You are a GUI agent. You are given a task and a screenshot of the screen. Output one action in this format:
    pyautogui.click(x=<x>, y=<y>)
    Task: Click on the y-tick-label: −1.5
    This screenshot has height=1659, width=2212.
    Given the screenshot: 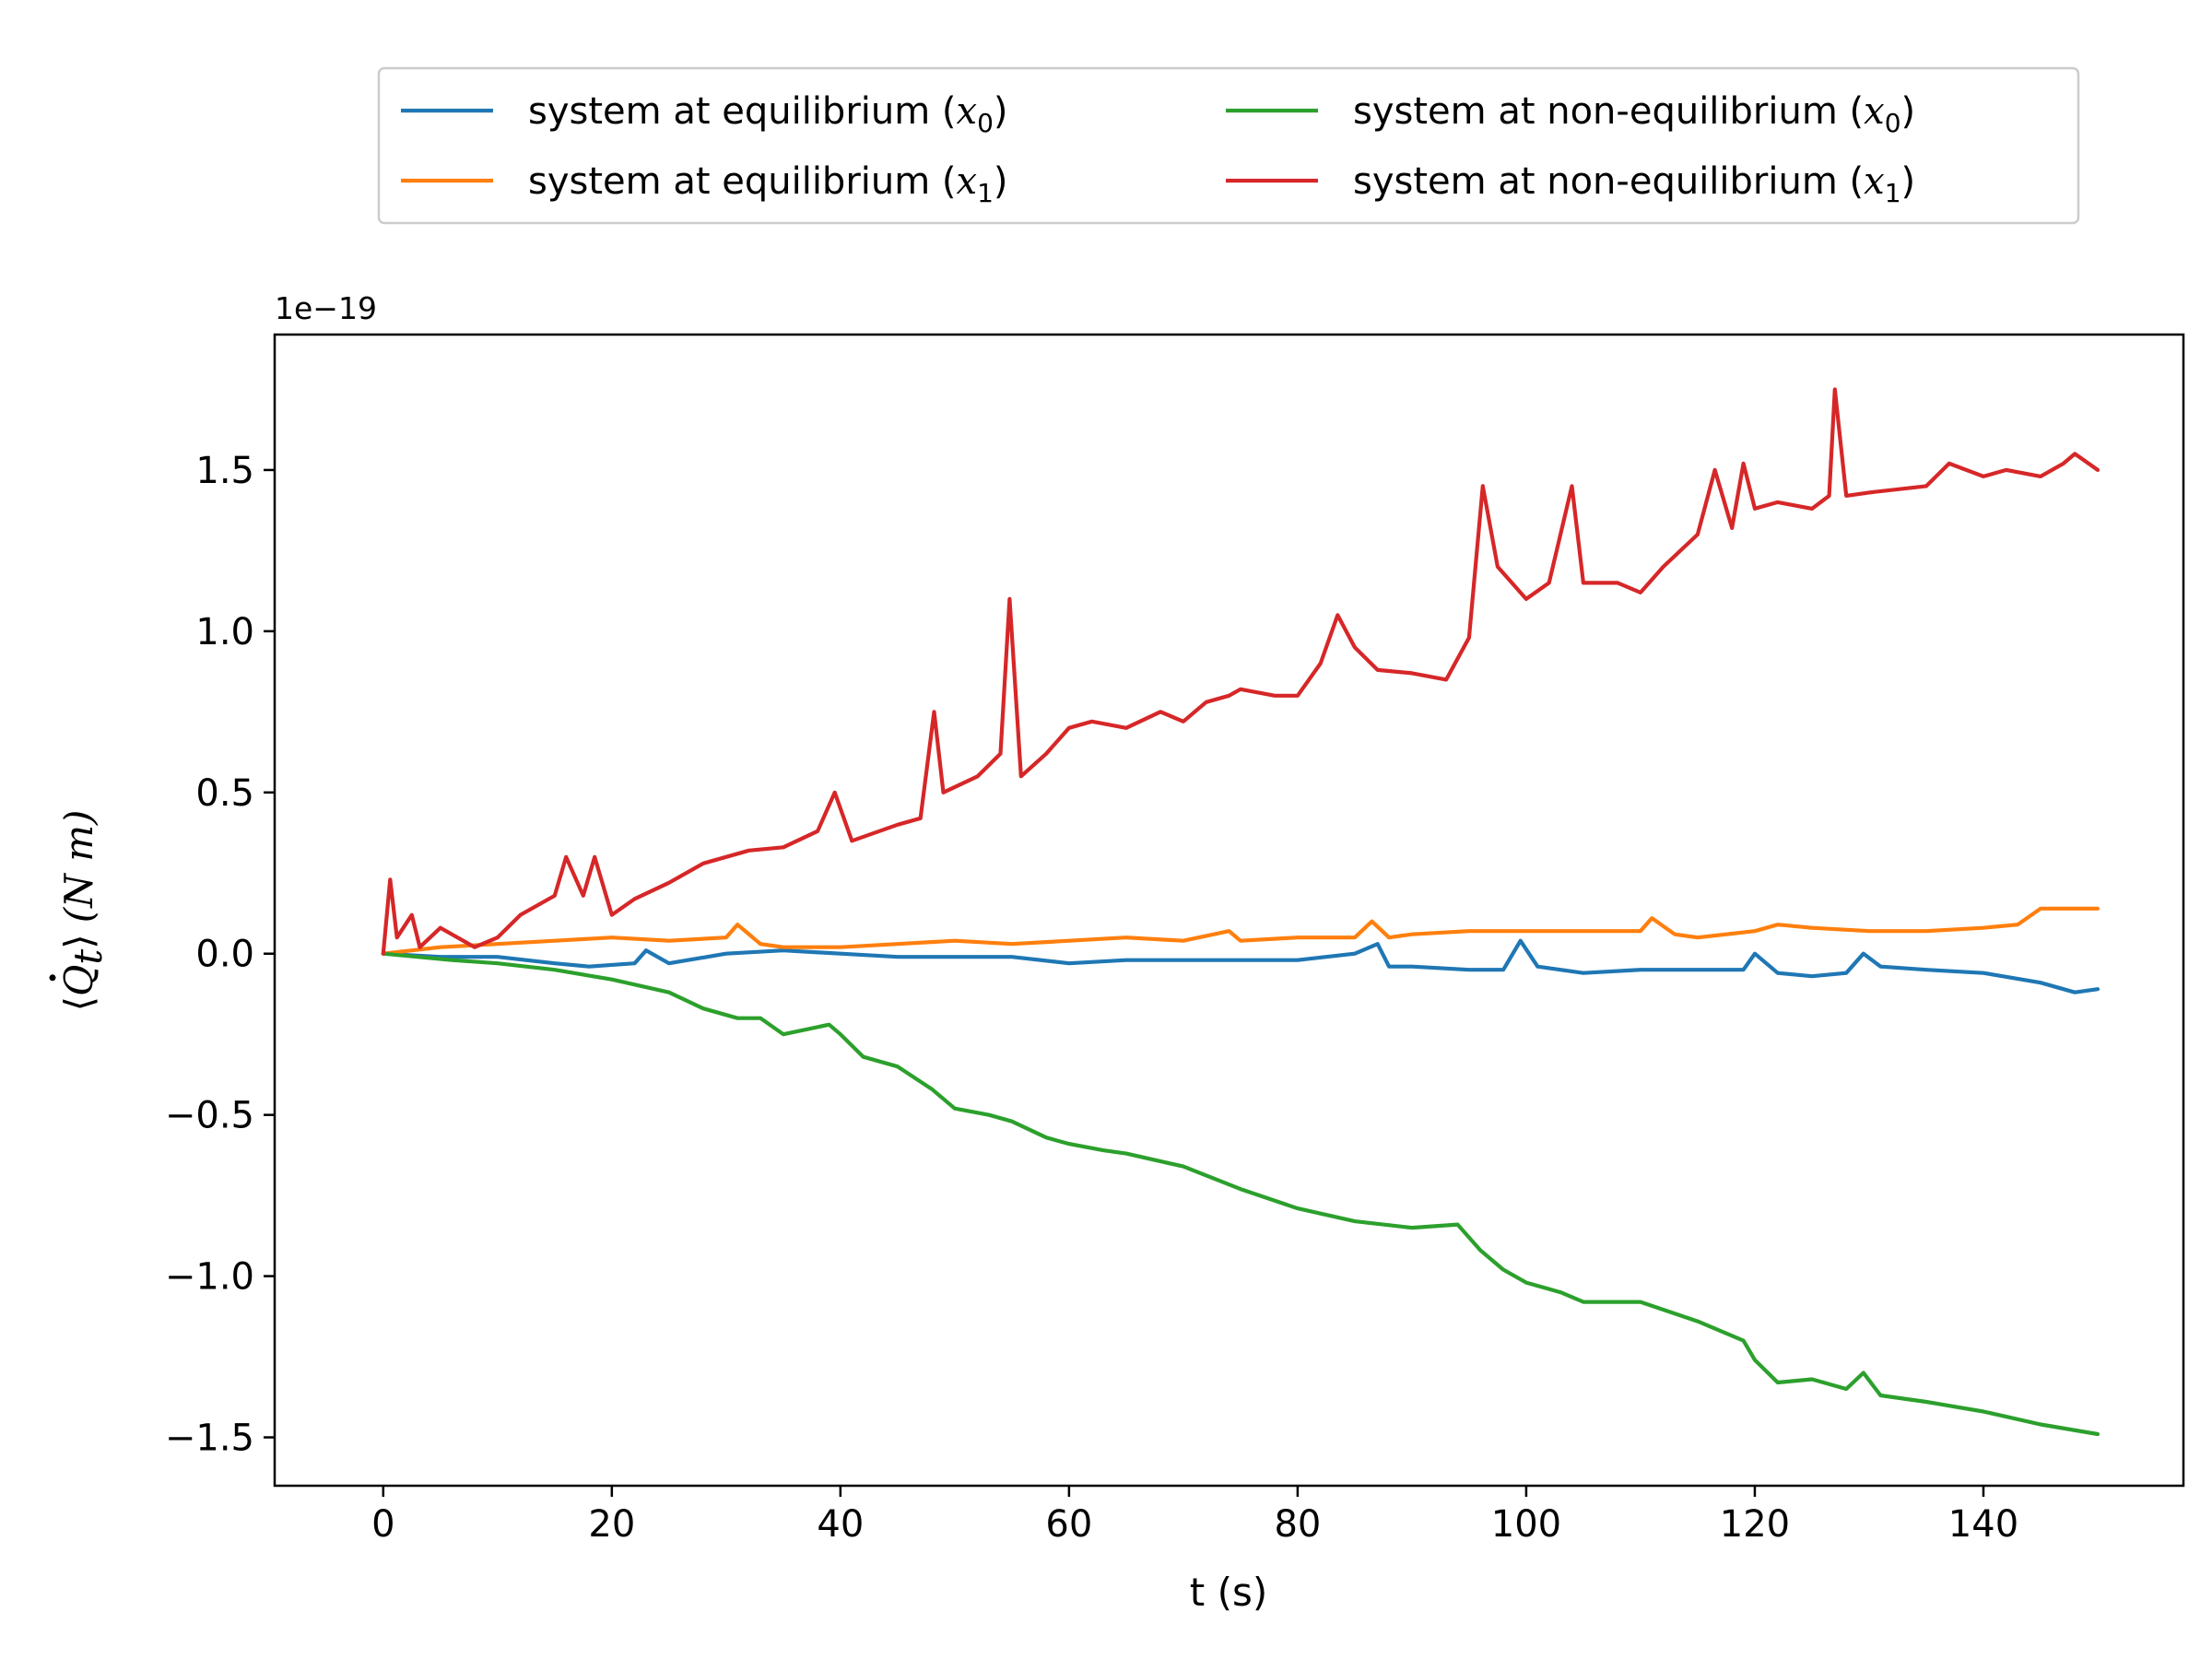 What is the action you would take?
    pyautogui.click(x=209, y=1439)
    